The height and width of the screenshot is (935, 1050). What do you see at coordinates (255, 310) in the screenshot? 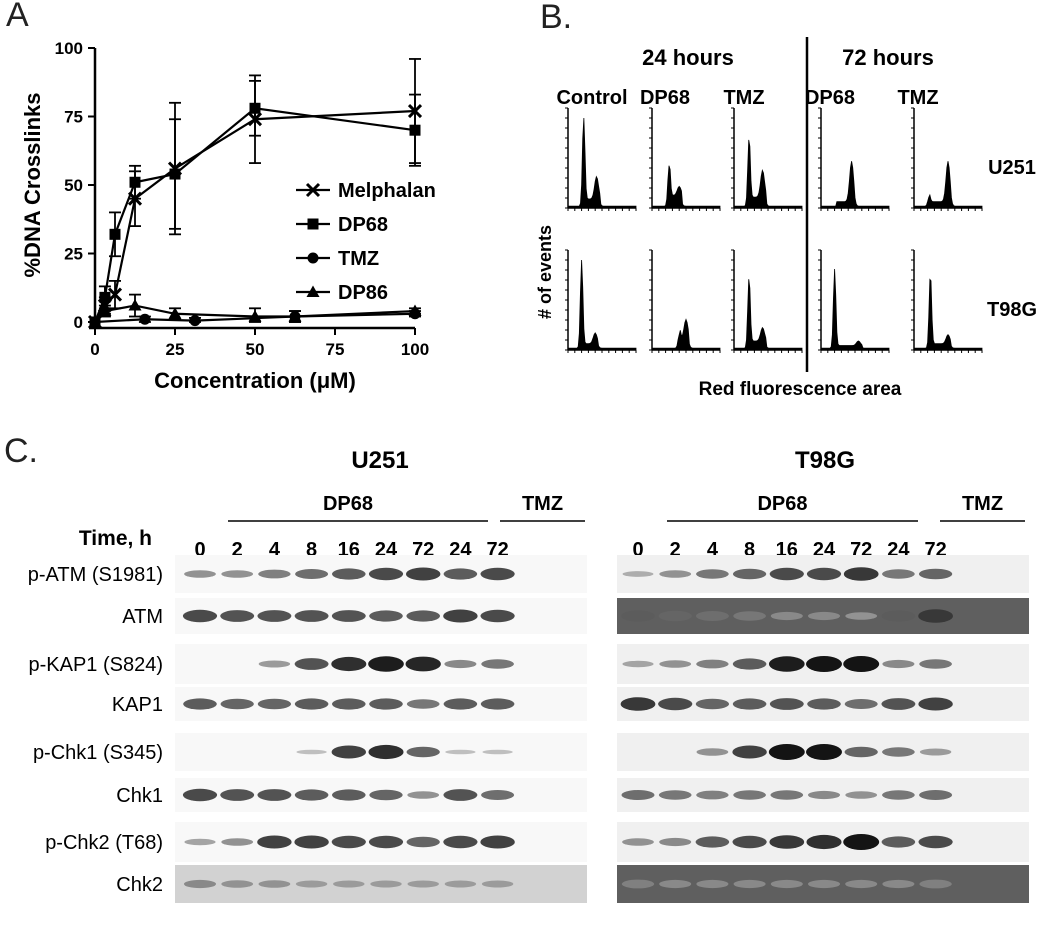
I see `series-dp86` at bounding box center [255, 310].